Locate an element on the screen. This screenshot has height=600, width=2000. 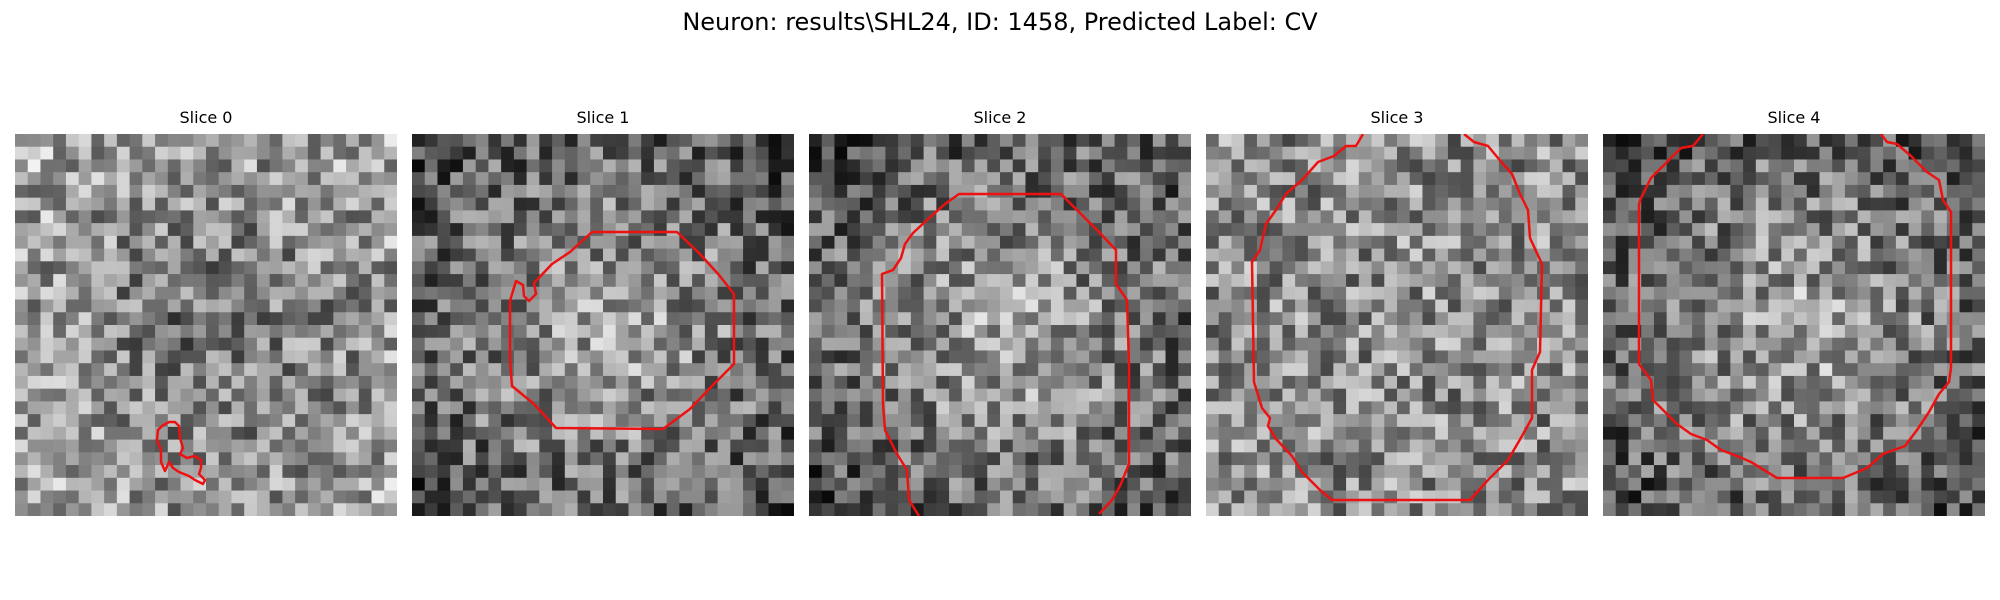
slice-panel-2: Slice 2 is located at coordinates (1000, 314).